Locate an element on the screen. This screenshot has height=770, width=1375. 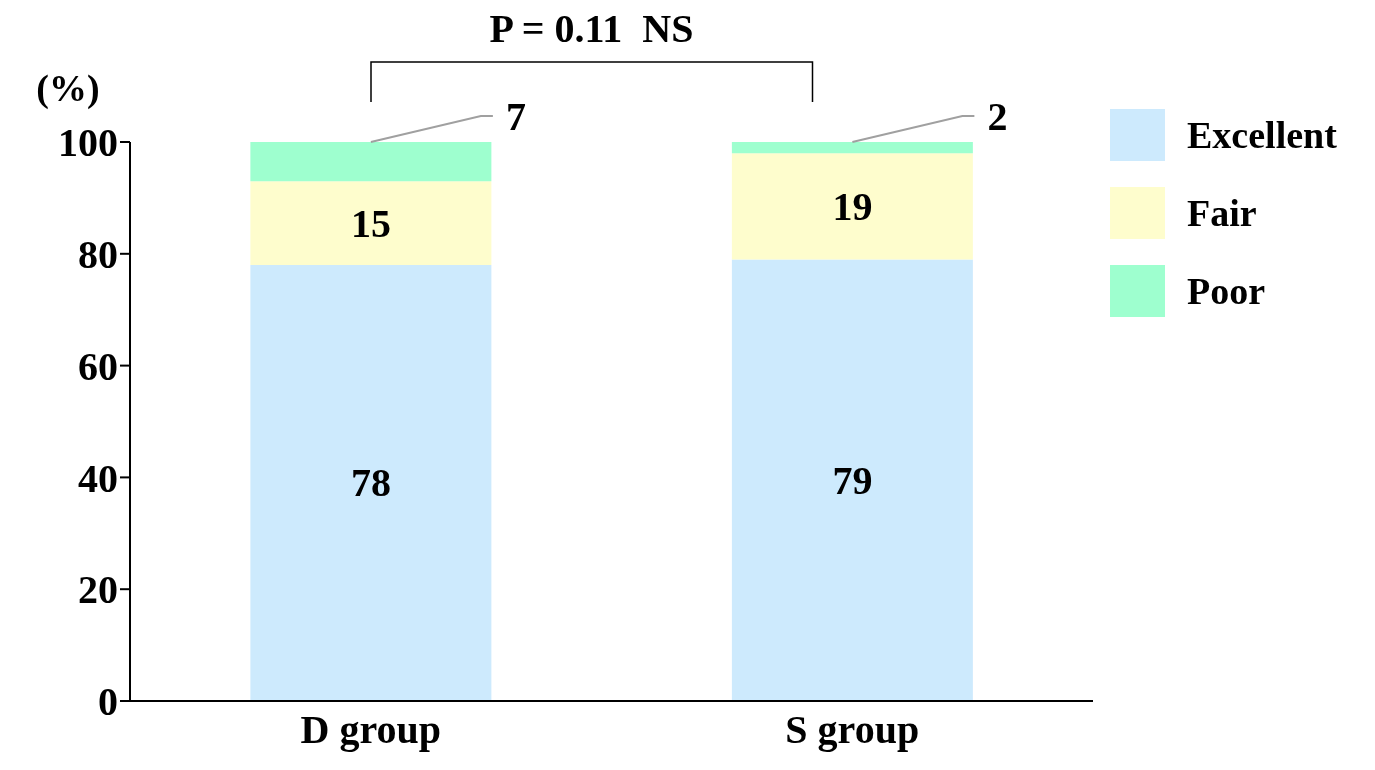
legend-label: Excellent is located at coordinates (1262, 135).